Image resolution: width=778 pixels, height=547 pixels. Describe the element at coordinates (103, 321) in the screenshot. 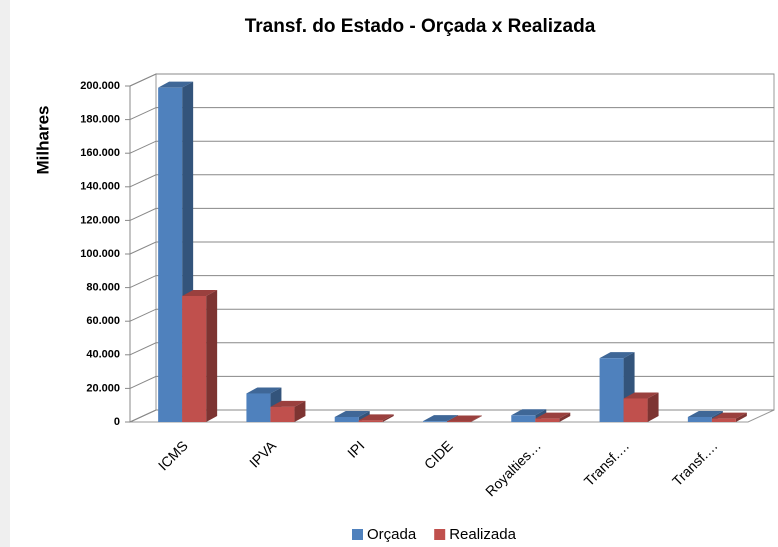

I see `y-tick-label: 60.000` at that location.